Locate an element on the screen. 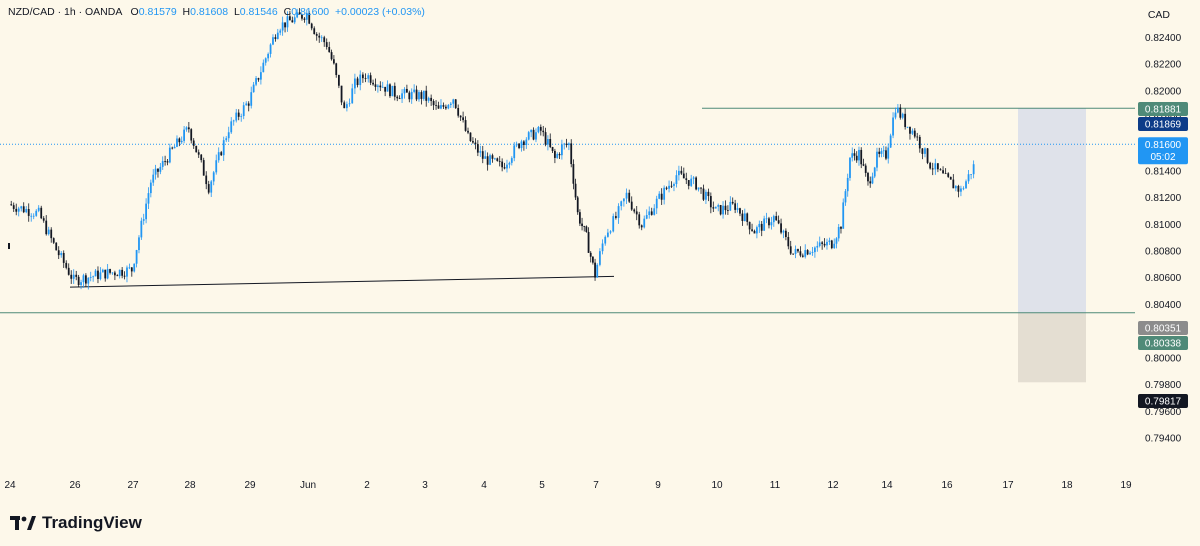 The height and width of the screenshot is (546, 1200). support-trendline is located at coordinates (342, 281).